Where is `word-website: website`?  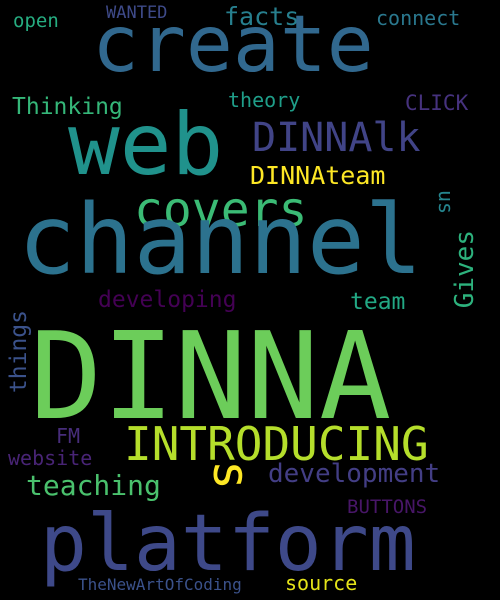
word-website: website is located at coordinates (50, 458).